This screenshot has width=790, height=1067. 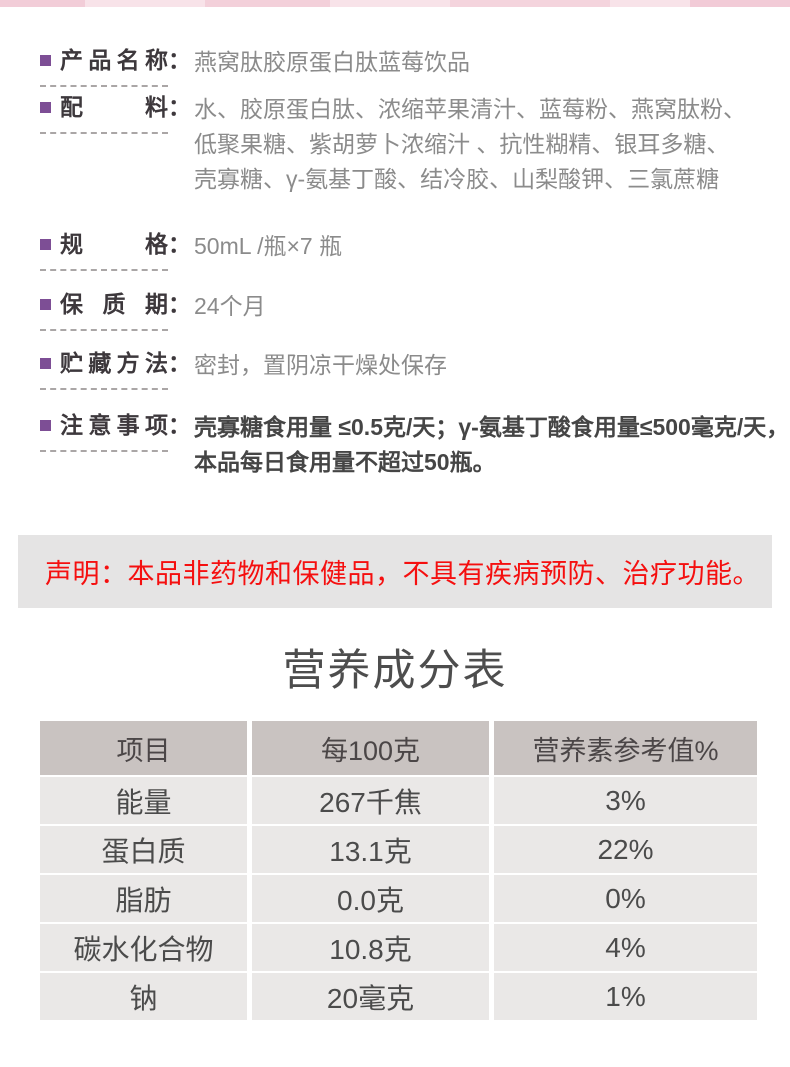 What do you see at coordinates (370, 849) in the screenshot?
I see `cell-per100g: 13.1克` at bounding box center [370, 849].